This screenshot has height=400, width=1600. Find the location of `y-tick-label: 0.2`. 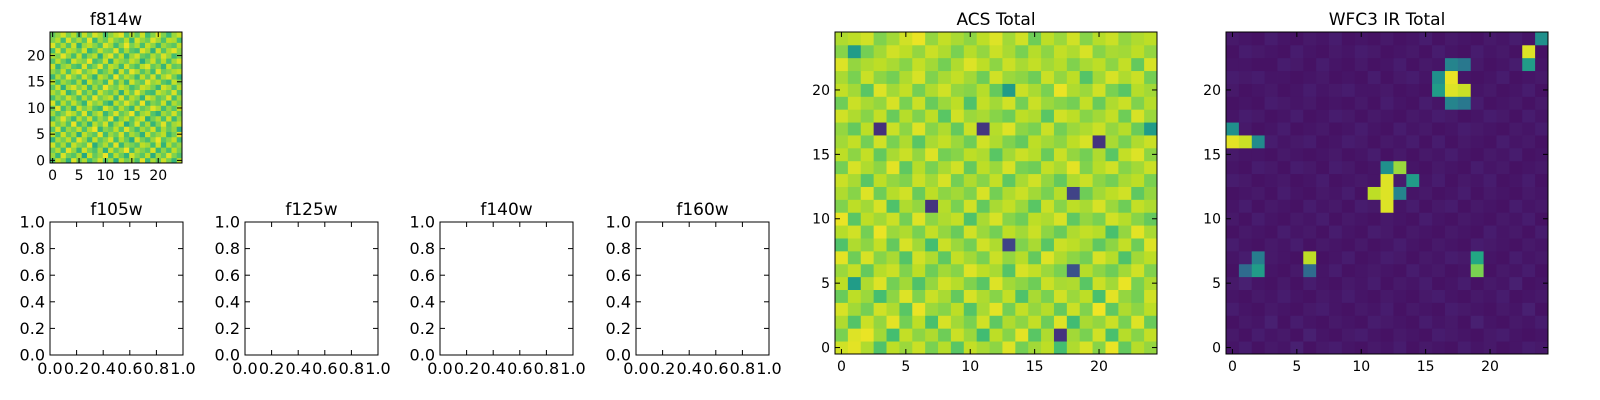

y-tick-label: 0.2 is located at coordinates (422, 328).